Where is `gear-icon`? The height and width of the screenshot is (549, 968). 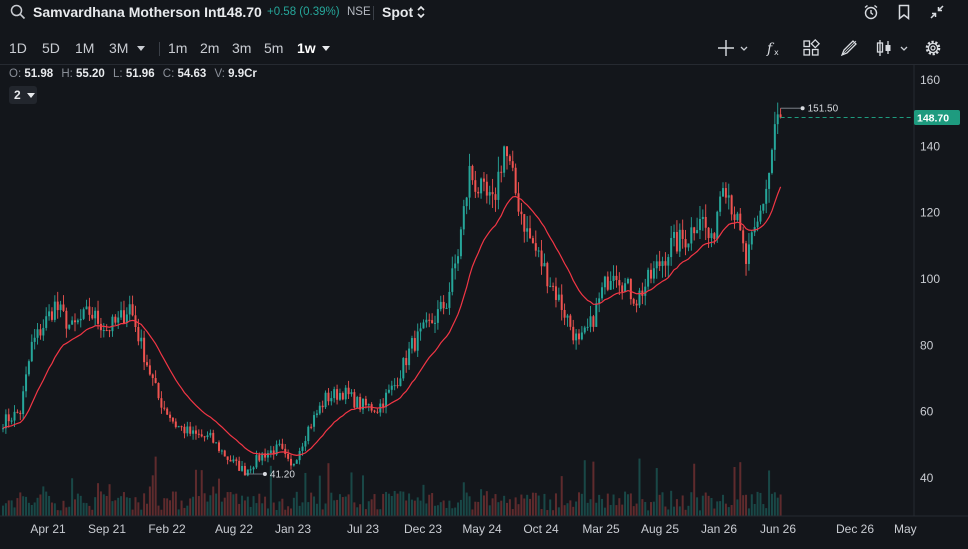
gear-icon is located at coordinates (933, 48).